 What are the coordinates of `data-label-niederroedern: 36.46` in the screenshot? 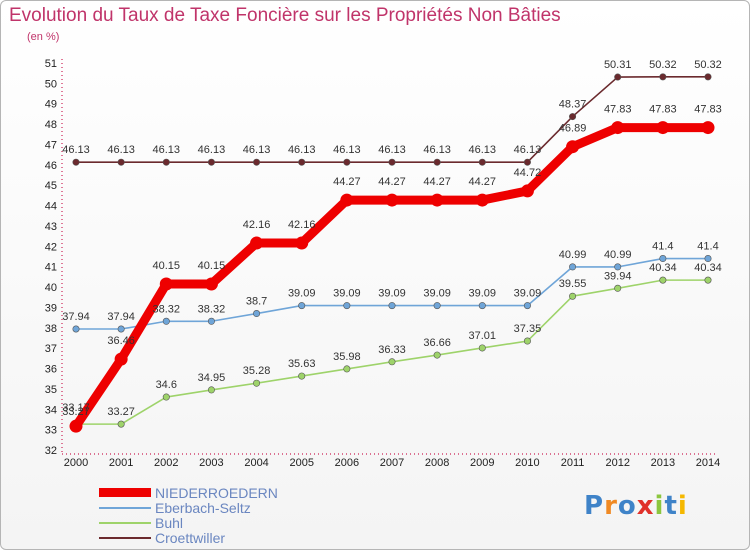 It's located at (121, 341).